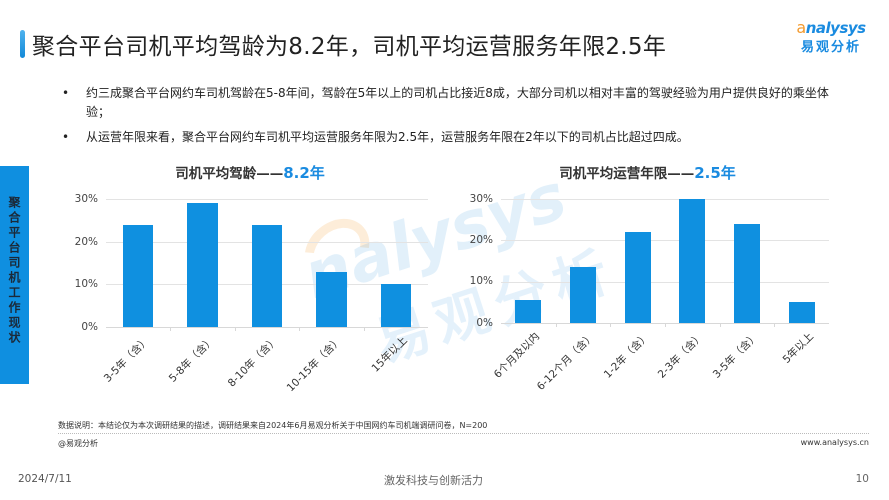 Image resolution: width=889 pixels, height=500 pixels. What do you see at coordinates (250, 173) in the screenshot?
I see `chart-title: 司机平均驾龄——8.2年` at bounding box center [250, 173].